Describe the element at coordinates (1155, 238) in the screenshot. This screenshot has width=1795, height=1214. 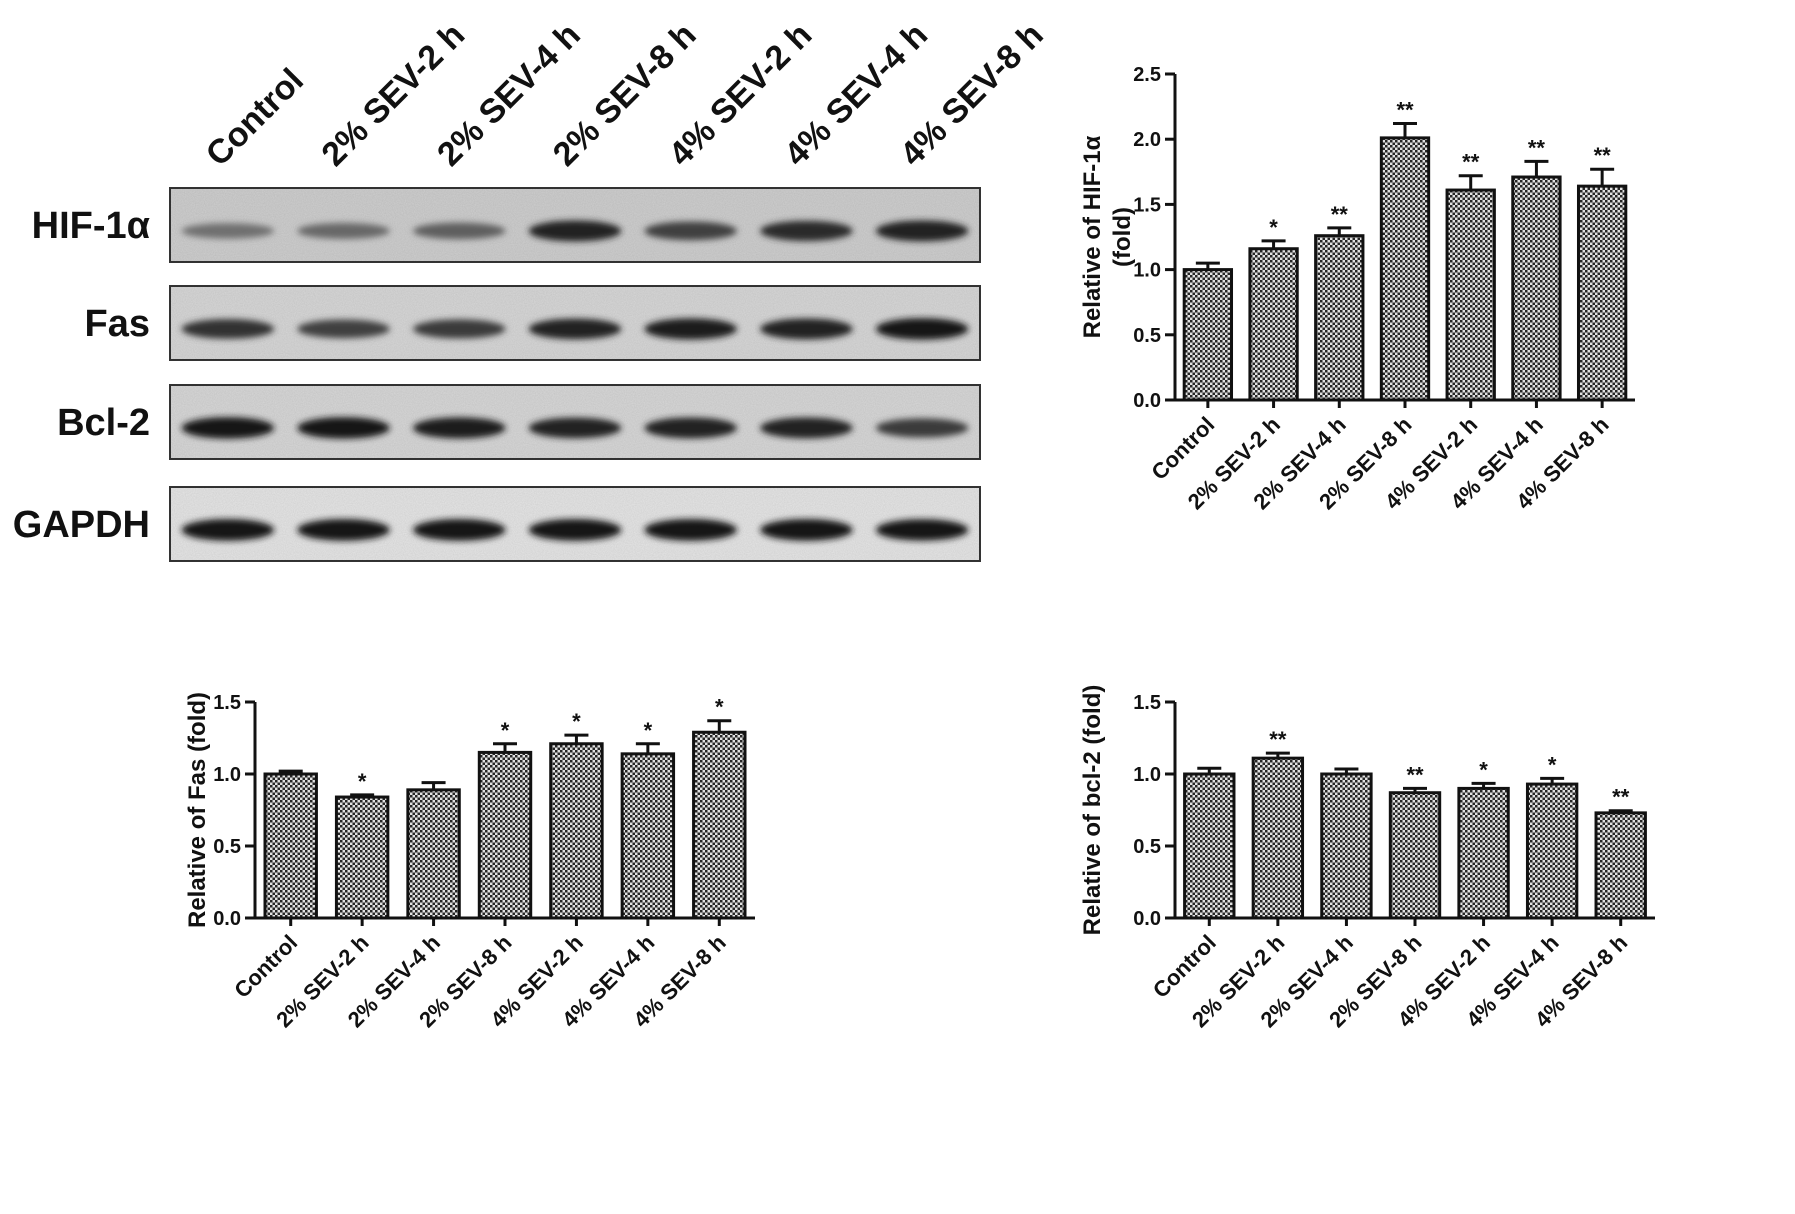
I see `y-axis: 0.0 0.5 1.0 1.5 2.0 2.5` at that location.